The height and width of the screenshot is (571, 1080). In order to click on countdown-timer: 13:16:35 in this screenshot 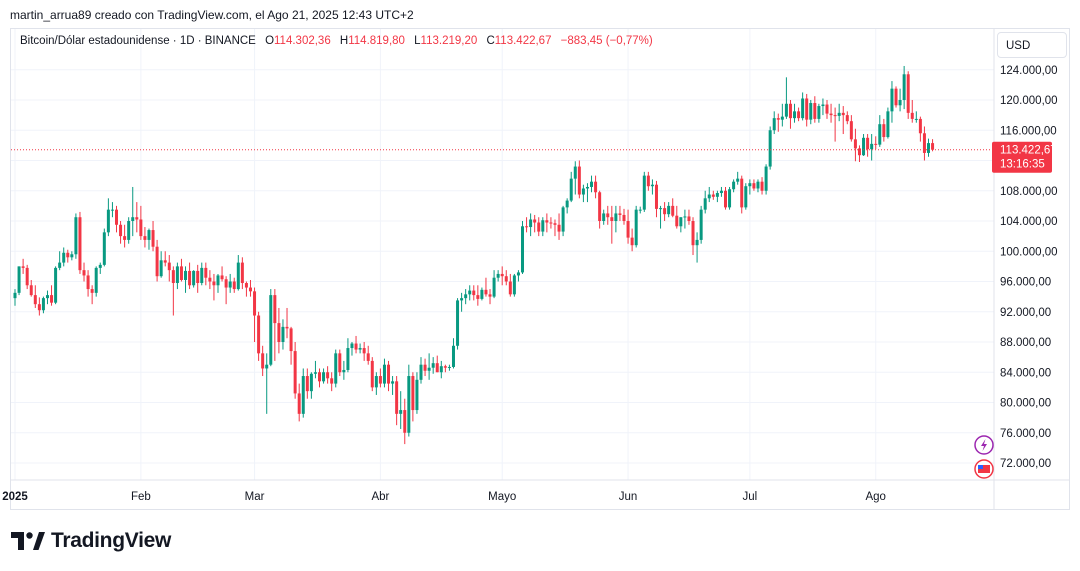, I will do `click(1022, 165)`.